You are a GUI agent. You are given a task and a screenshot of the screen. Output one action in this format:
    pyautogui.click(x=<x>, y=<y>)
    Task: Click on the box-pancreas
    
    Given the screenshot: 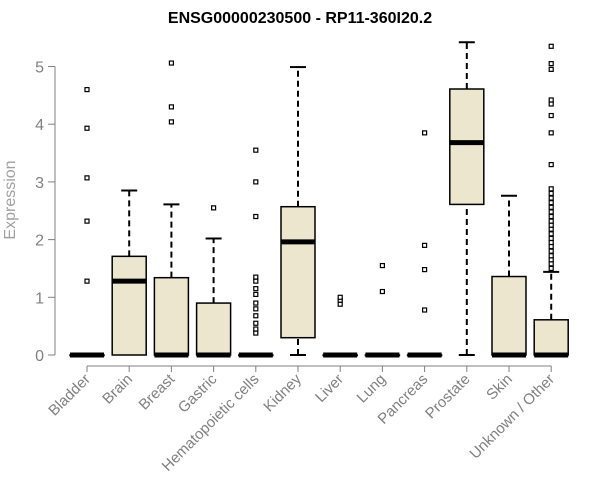 What is the action you would take?
    pyautogui.click(x=424, y=244)
    